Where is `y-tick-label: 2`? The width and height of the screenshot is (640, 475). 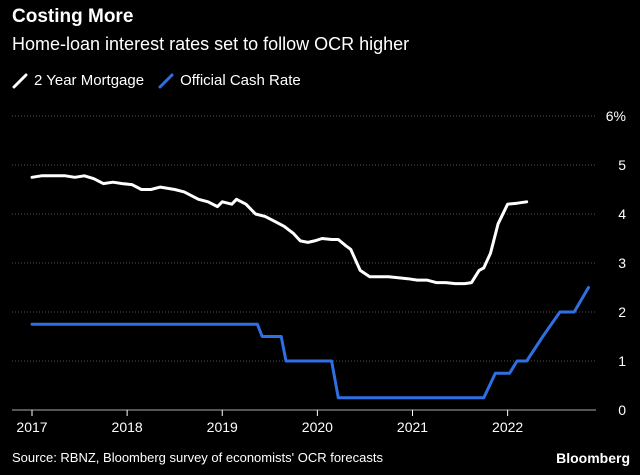
y-tick-label: 2 is located at coordinates (622, 312).